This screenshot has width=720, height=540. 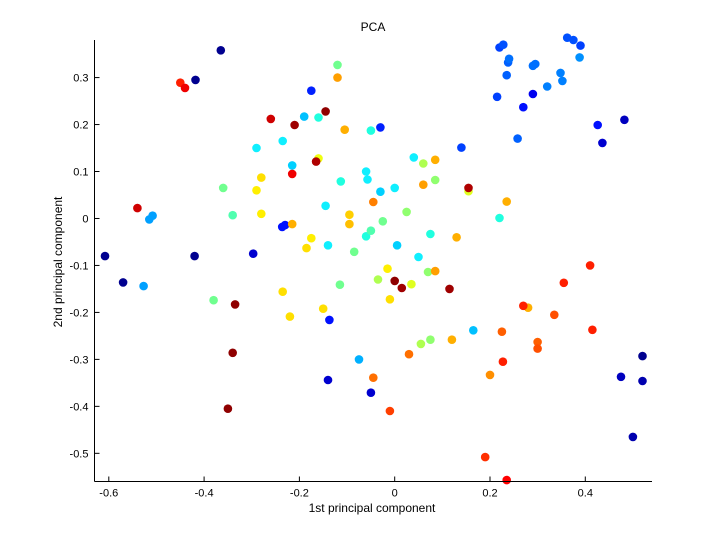 I want to click on x-ticks: -0.6 -0.4 -0.2 0 0.2 0.4, so click(x=346, y=488).